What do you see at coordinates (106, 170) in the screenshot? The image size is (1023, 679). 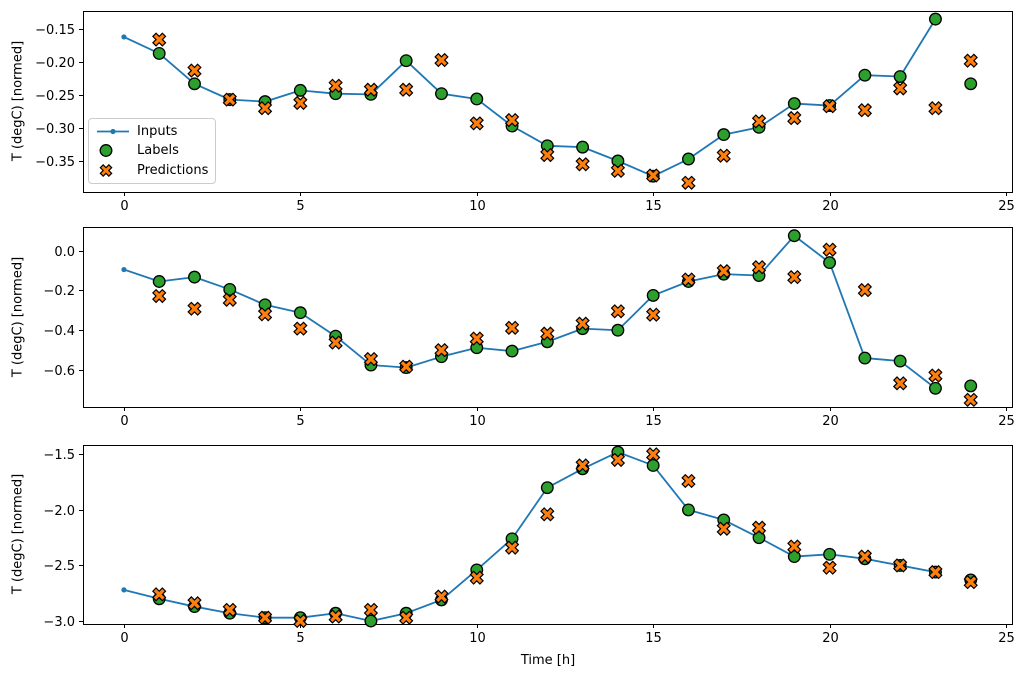 I see `predictions-x-icon` at bounding box center [106, 170].